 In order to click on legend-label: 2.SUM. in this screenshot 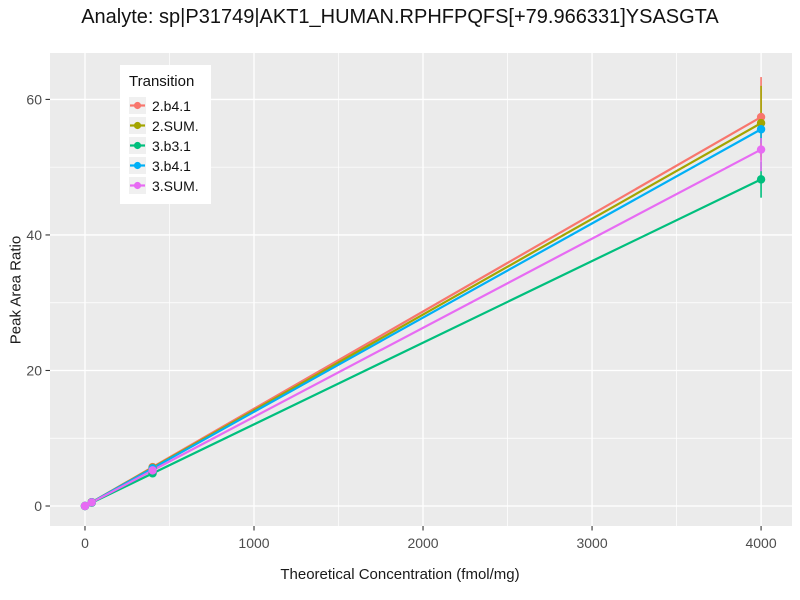, I will do `click(175, 125)`.